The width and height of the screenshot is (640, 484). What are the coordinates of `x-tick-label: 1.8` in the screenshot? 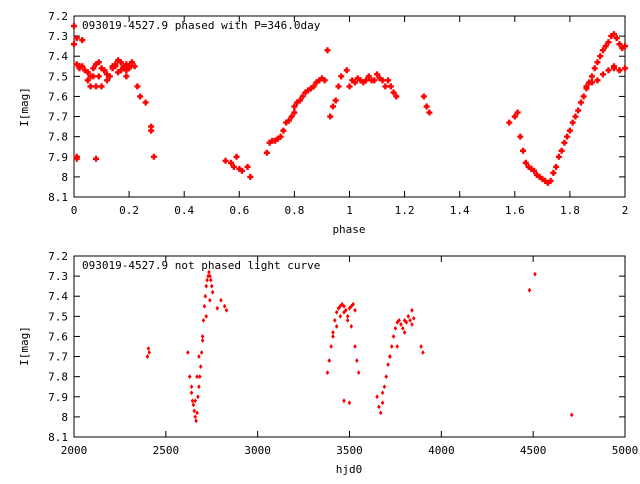 It's located at (570, 210).